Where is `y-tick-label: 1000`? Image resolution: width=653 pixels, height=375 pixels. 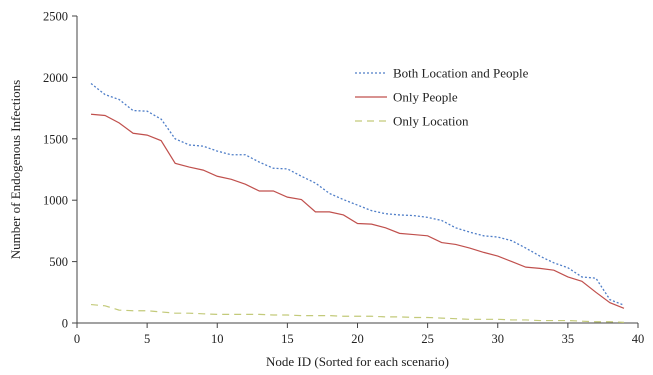
y-tick-label: 1000 is located at coordinates (55, 201).